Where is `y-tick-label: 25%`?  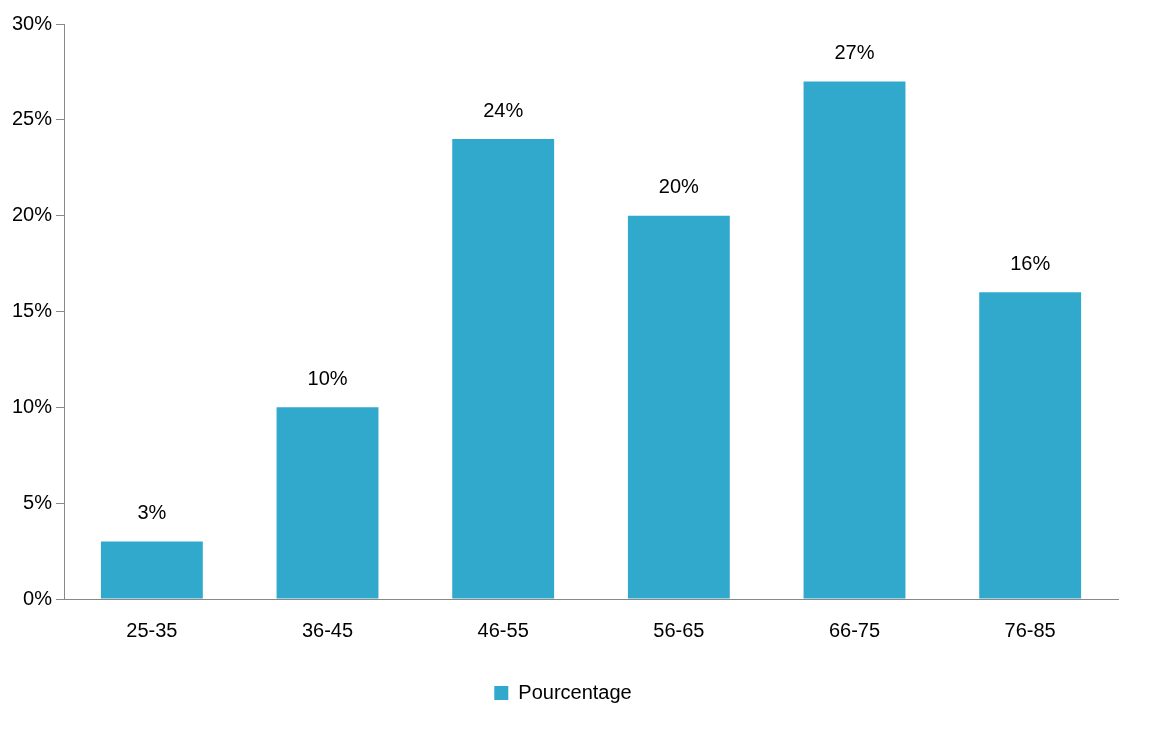 y-tick-label: 25% is located at coordinates (32, 118).